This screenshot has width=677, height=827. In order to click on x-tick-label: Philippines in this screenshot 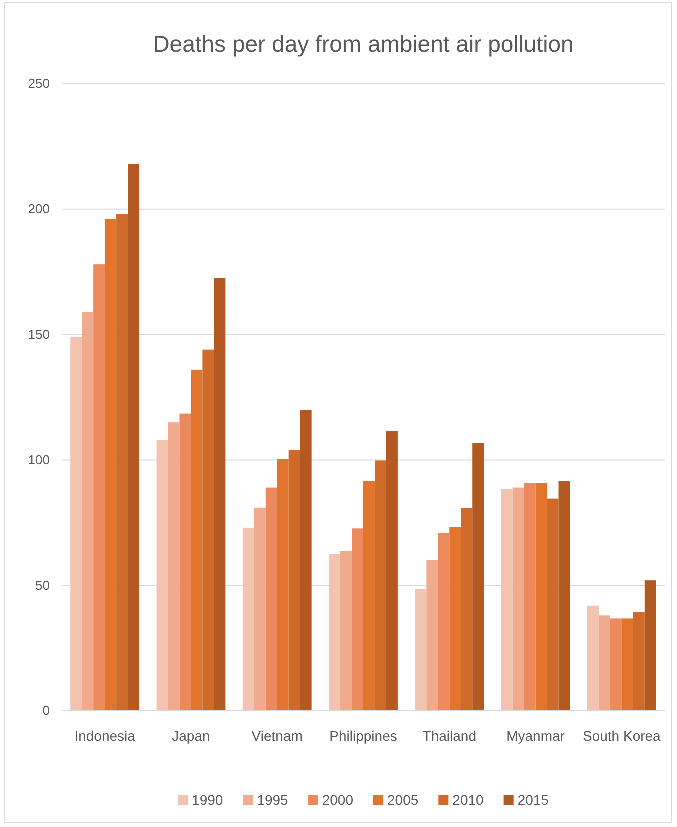, I will do `click(364, 736)`.